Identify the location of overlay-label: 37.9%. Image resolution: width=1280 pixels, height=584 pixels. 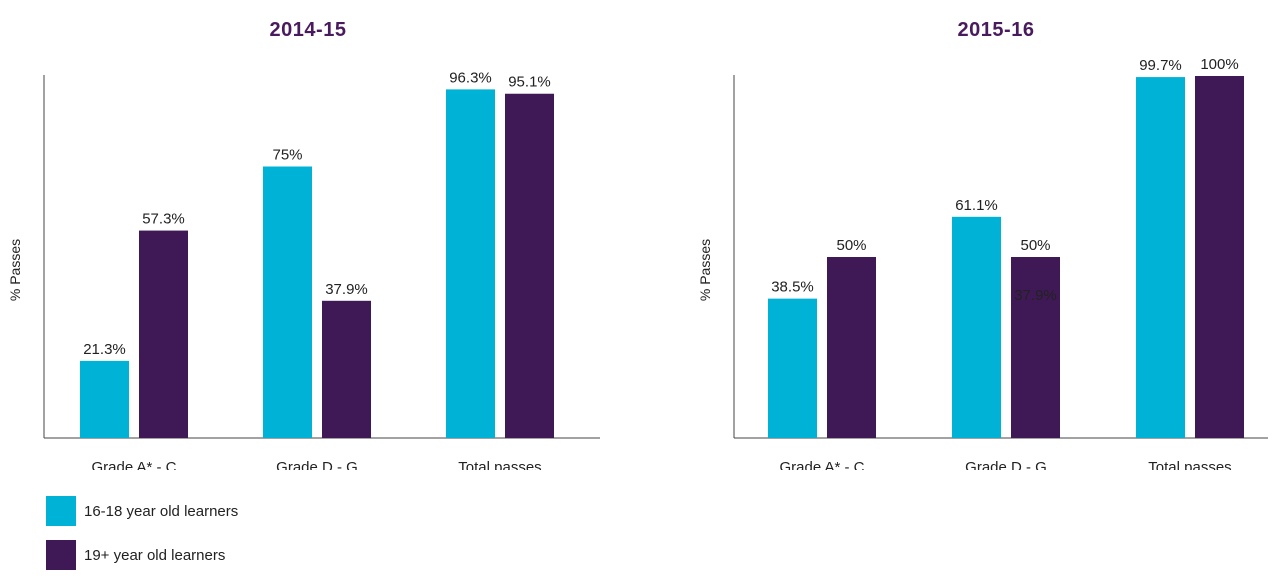
(1035, 295).